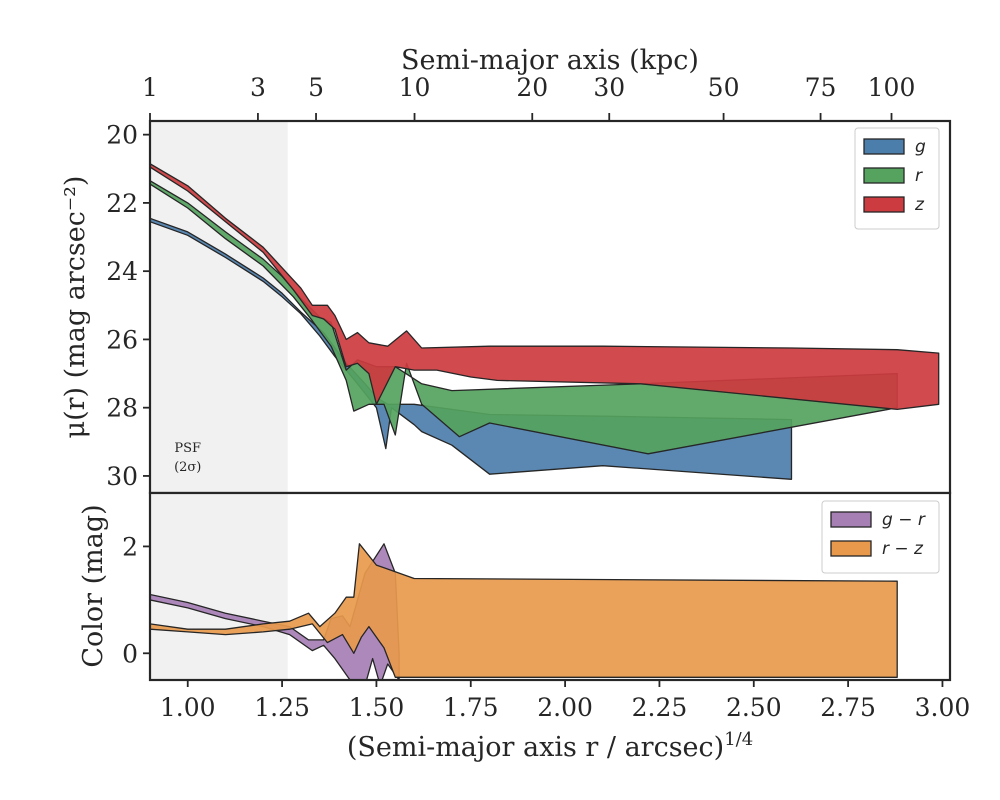 The width and height of the screenshot is (1000, 800). What do you see at coordinates (188, 707) in the screenshot?
I see `xtick-label-1-00: 1.00` at bounding box center [188, 707].